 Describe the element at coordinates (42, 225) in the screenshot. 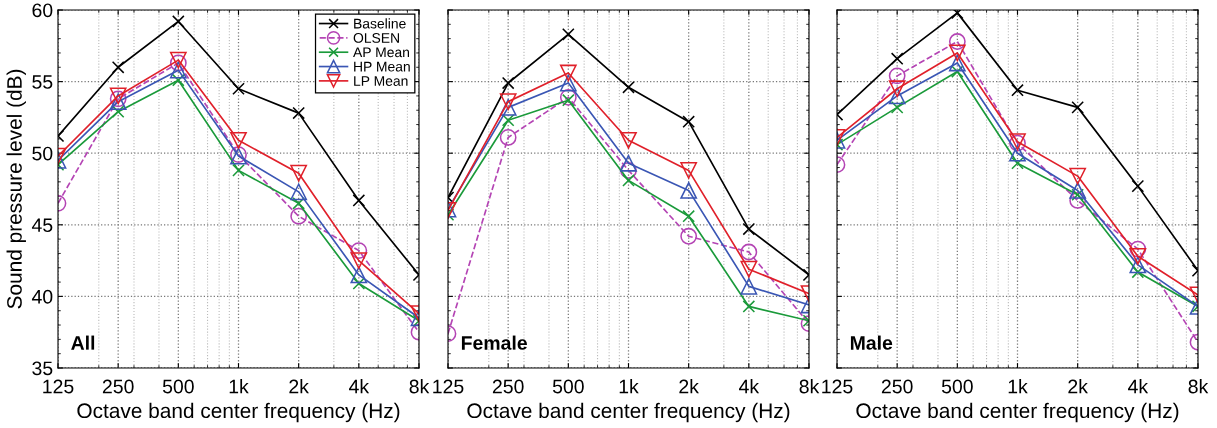

I see `y-tick-label: 45` at that location.